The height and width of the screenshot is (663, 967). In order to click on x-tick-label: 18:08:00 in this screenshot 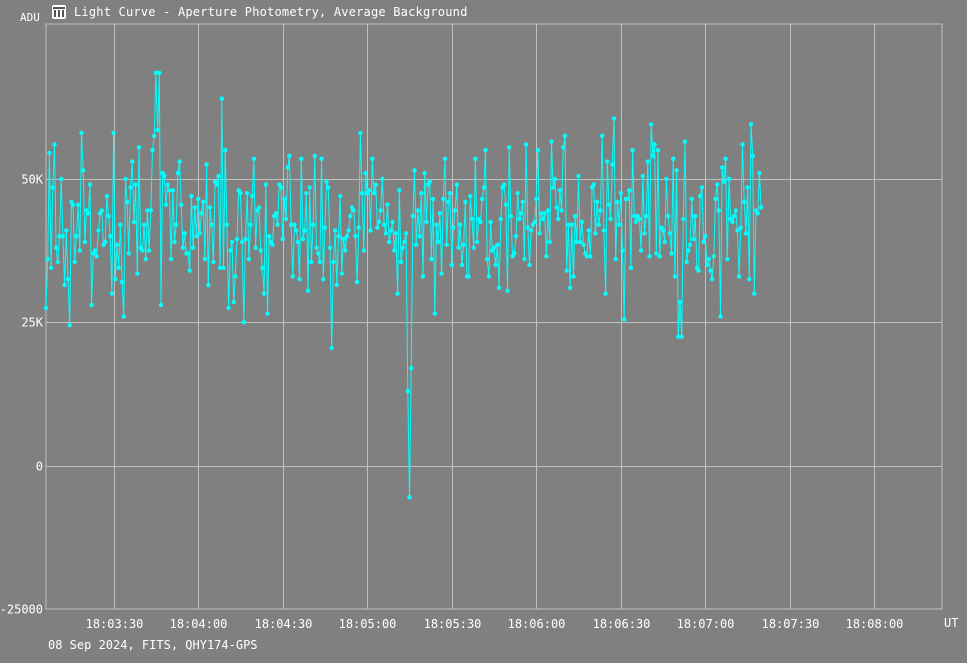, I will do `click(875, 624)`.